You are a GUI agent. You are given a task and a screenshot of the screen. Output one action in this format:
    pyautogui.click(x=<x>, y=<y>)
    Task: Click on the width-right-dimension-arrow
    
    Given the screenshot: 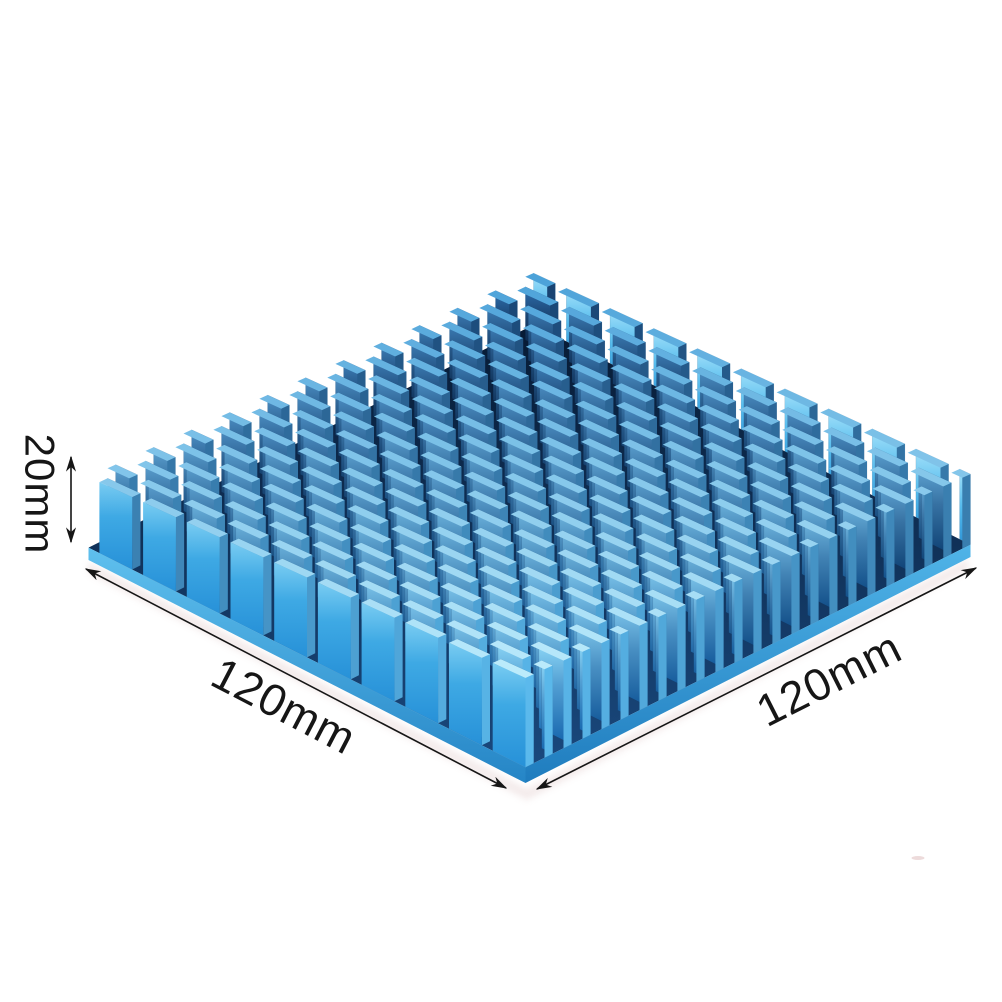 What is the action you would take?
    pyautogui.click(x=756, y=678)
    